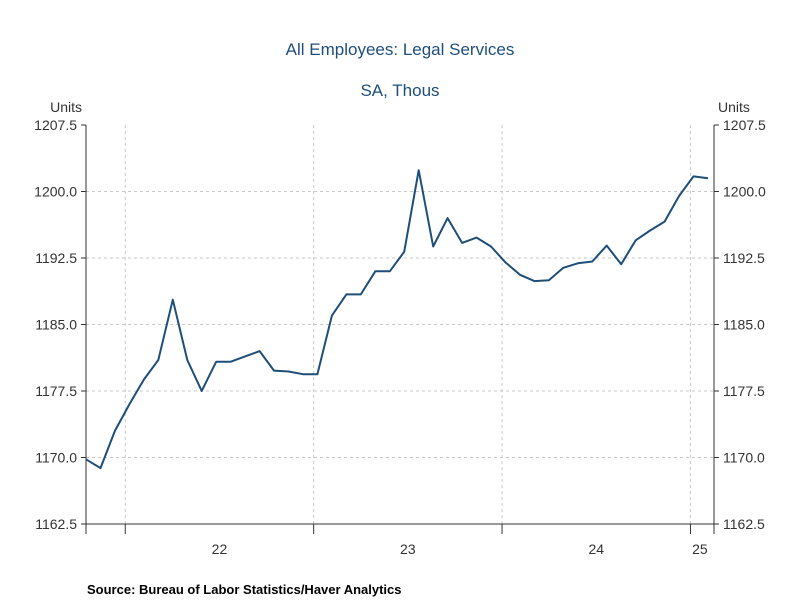 This screenshot has width=800, height=605. What do you see at coordinates (744, 458) in the screenshot?
I see `y-tick-label-right: 1170.0` at bounding box center [744, 458].